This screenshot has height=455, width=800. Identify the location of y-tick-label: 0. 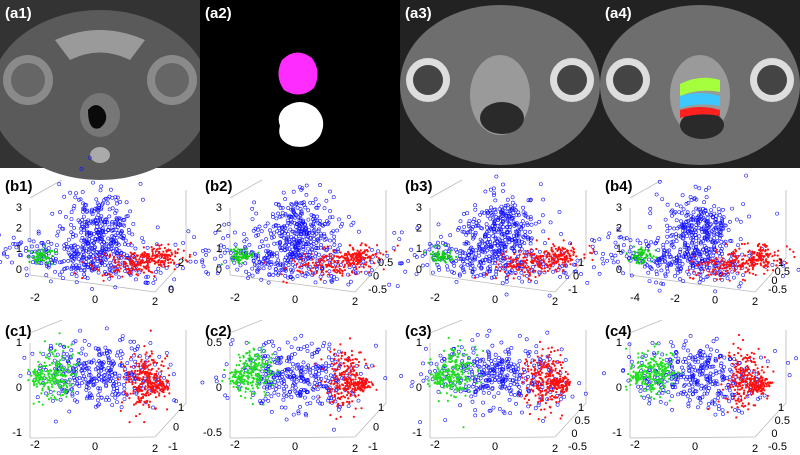
(176, 427).